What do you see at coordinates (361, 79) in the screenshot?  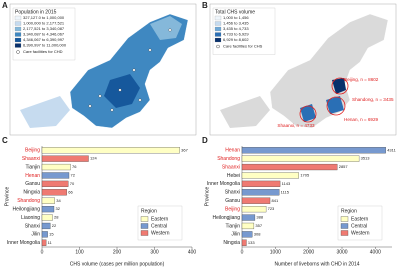 I see `annotation: Beijing, n = 8602` at bounding box center [361, 79].